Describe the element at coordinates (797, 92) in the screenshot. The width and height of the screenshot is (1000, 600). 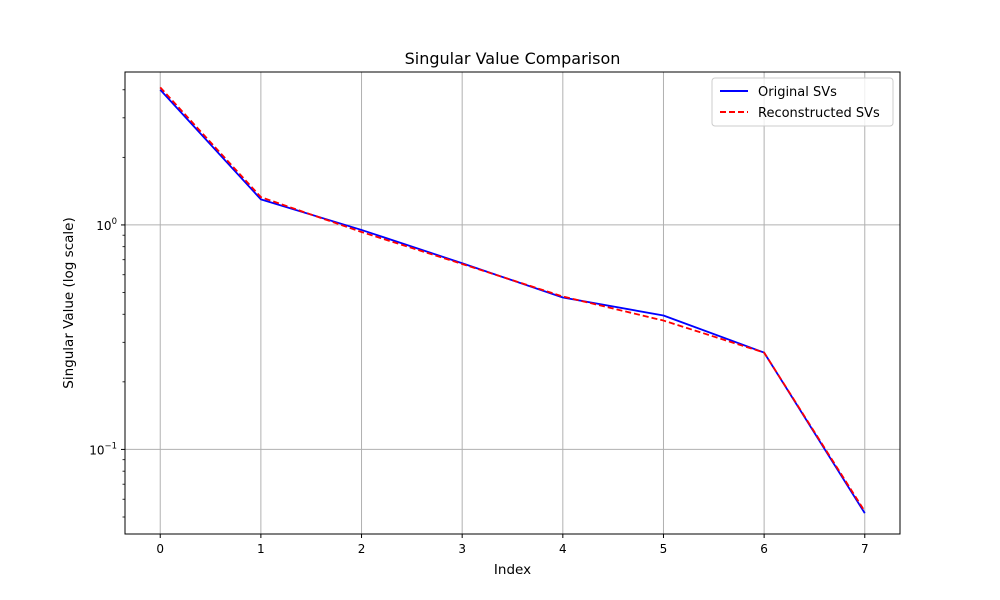
I see `legend-label-original: Original SVs` at that location.